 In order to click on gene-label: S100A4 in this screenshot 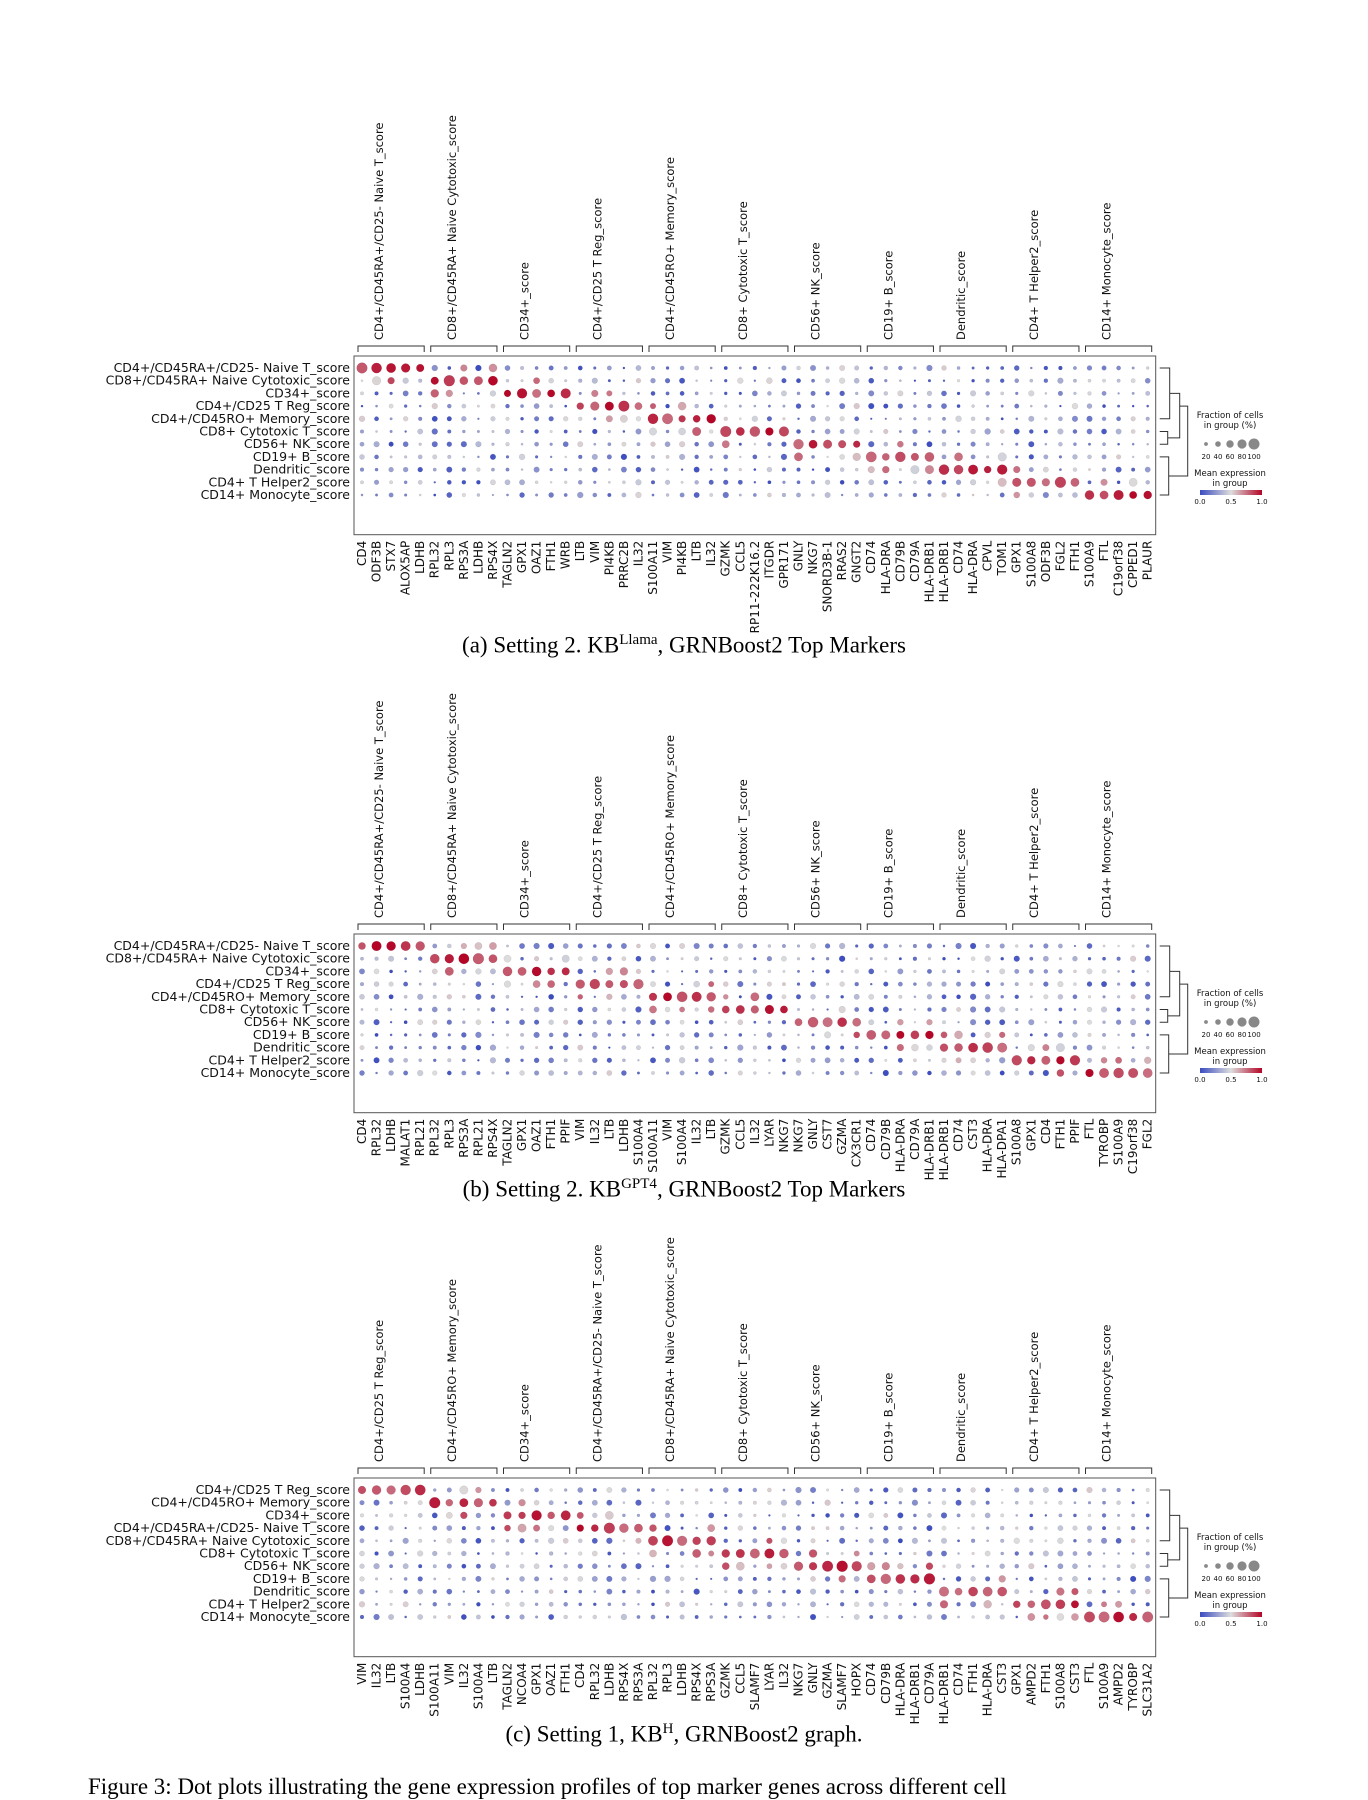, I will do `click(406, 1686)`.